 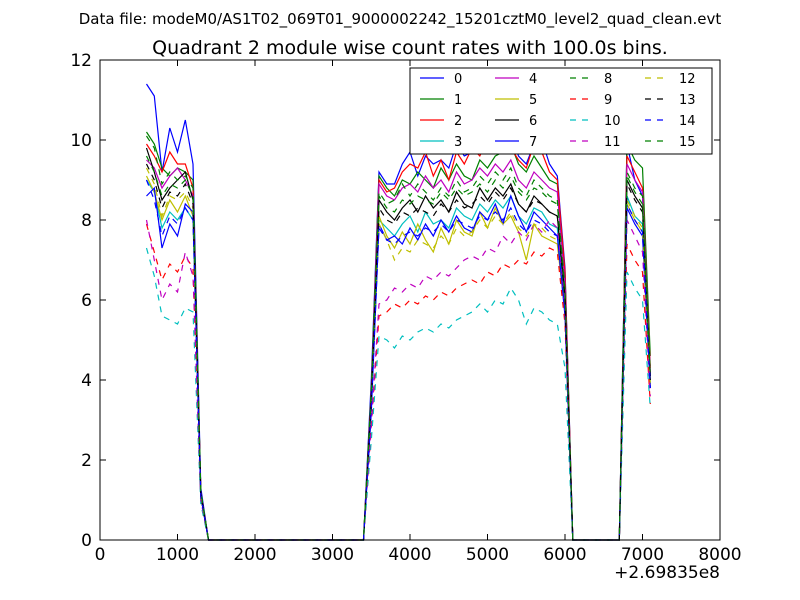 I want to click on legend-label-6: 6, so click(x=533, y=121).